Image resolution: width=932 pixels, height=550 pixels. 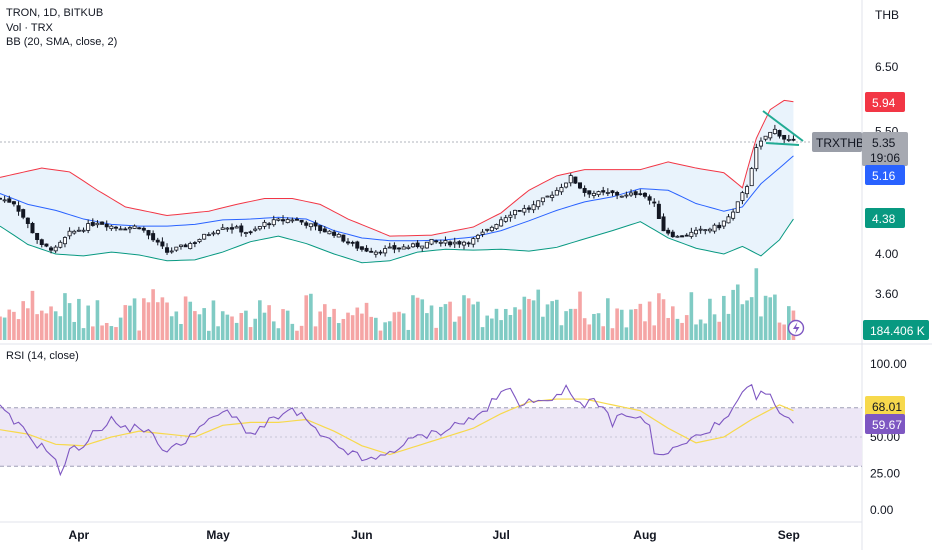 I want to click on trendline-upper, so click(x=783, y=126).